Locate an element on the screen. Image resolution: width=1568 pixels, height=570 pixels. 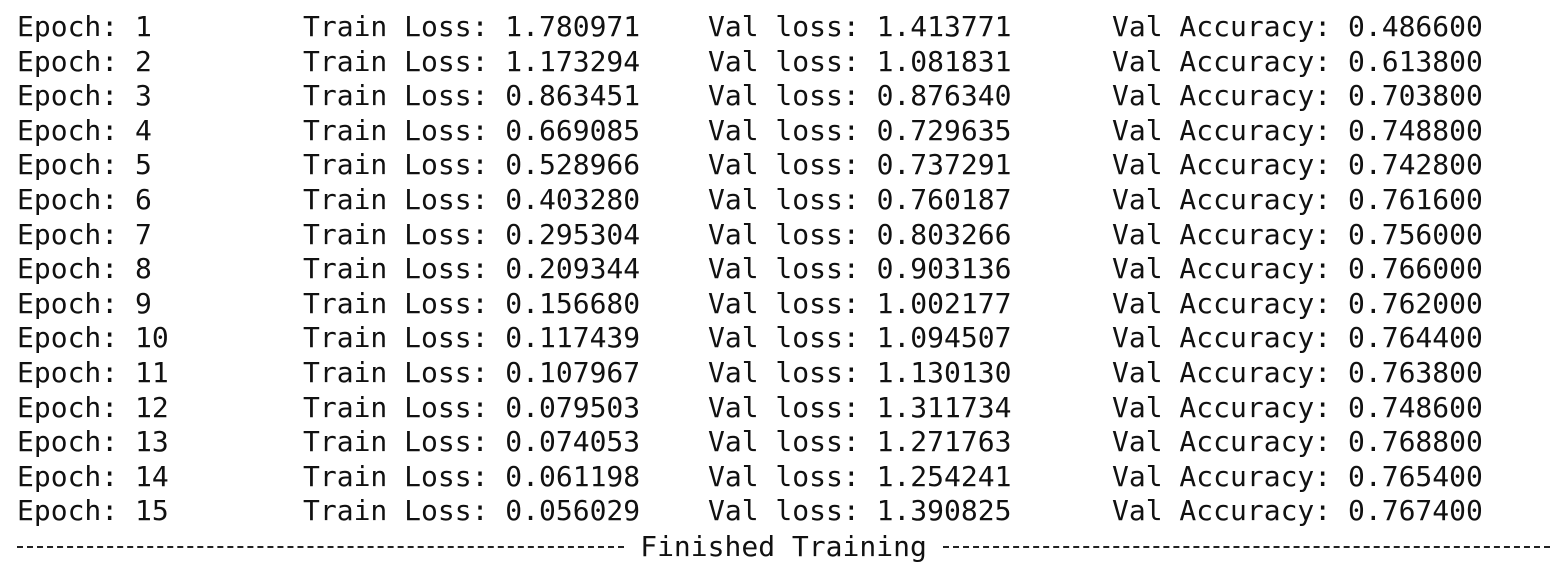
log-field: Epoch: 10 is located at coordinates (93, 338).